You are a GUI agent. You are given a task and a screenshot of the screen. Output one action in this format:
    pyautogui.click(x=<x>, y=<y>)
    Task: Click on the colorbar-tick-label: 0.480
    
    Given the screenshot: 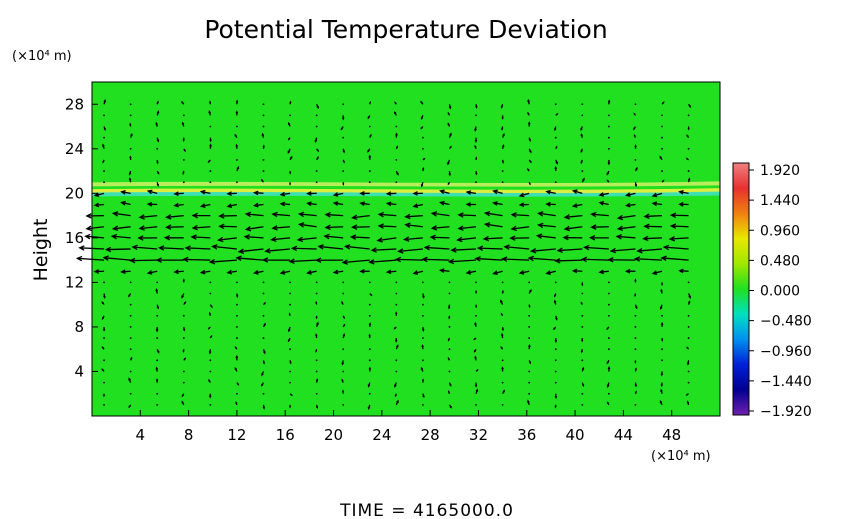 What is the action you would take?
    pyautogui.click(x=780, y=261)
    